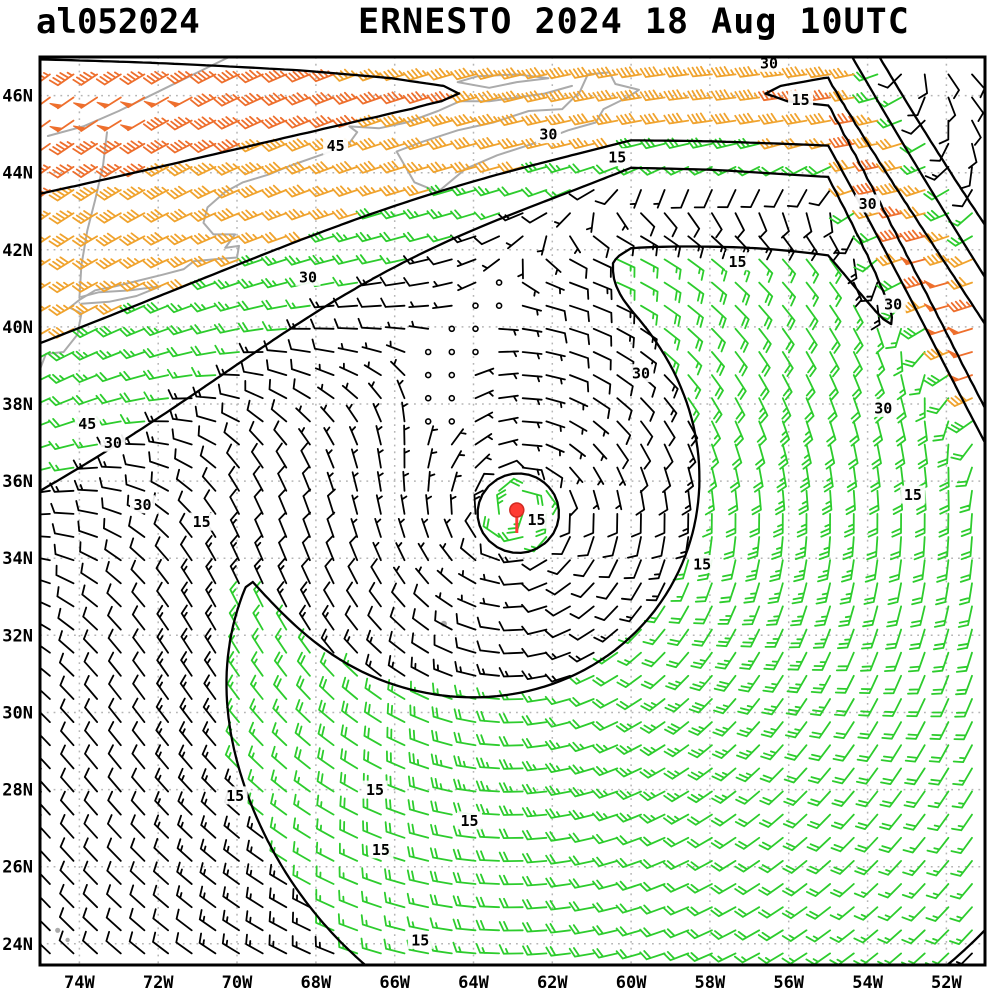  I want to click on lon-axis-label: 52W, so click(946, 981).